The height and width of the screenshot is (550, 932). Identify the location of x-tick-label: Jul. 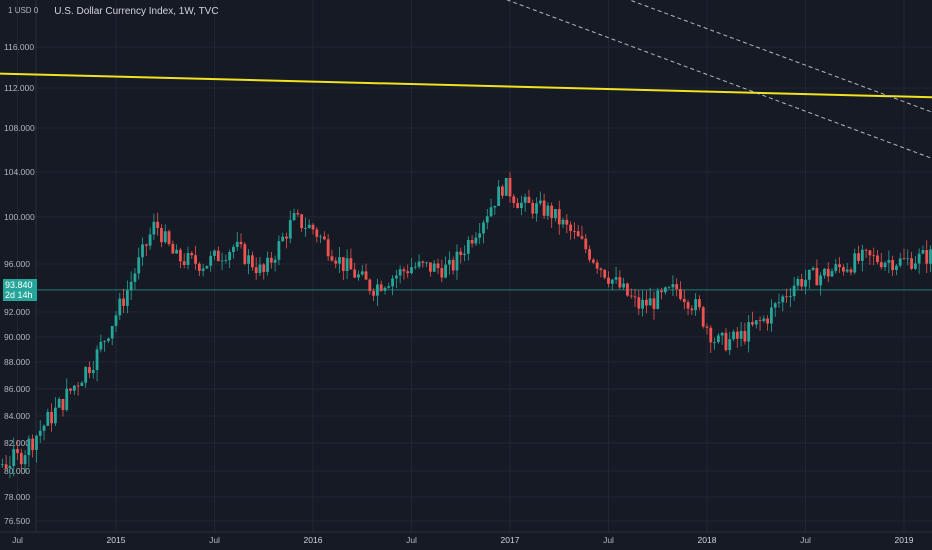
(214, 540).